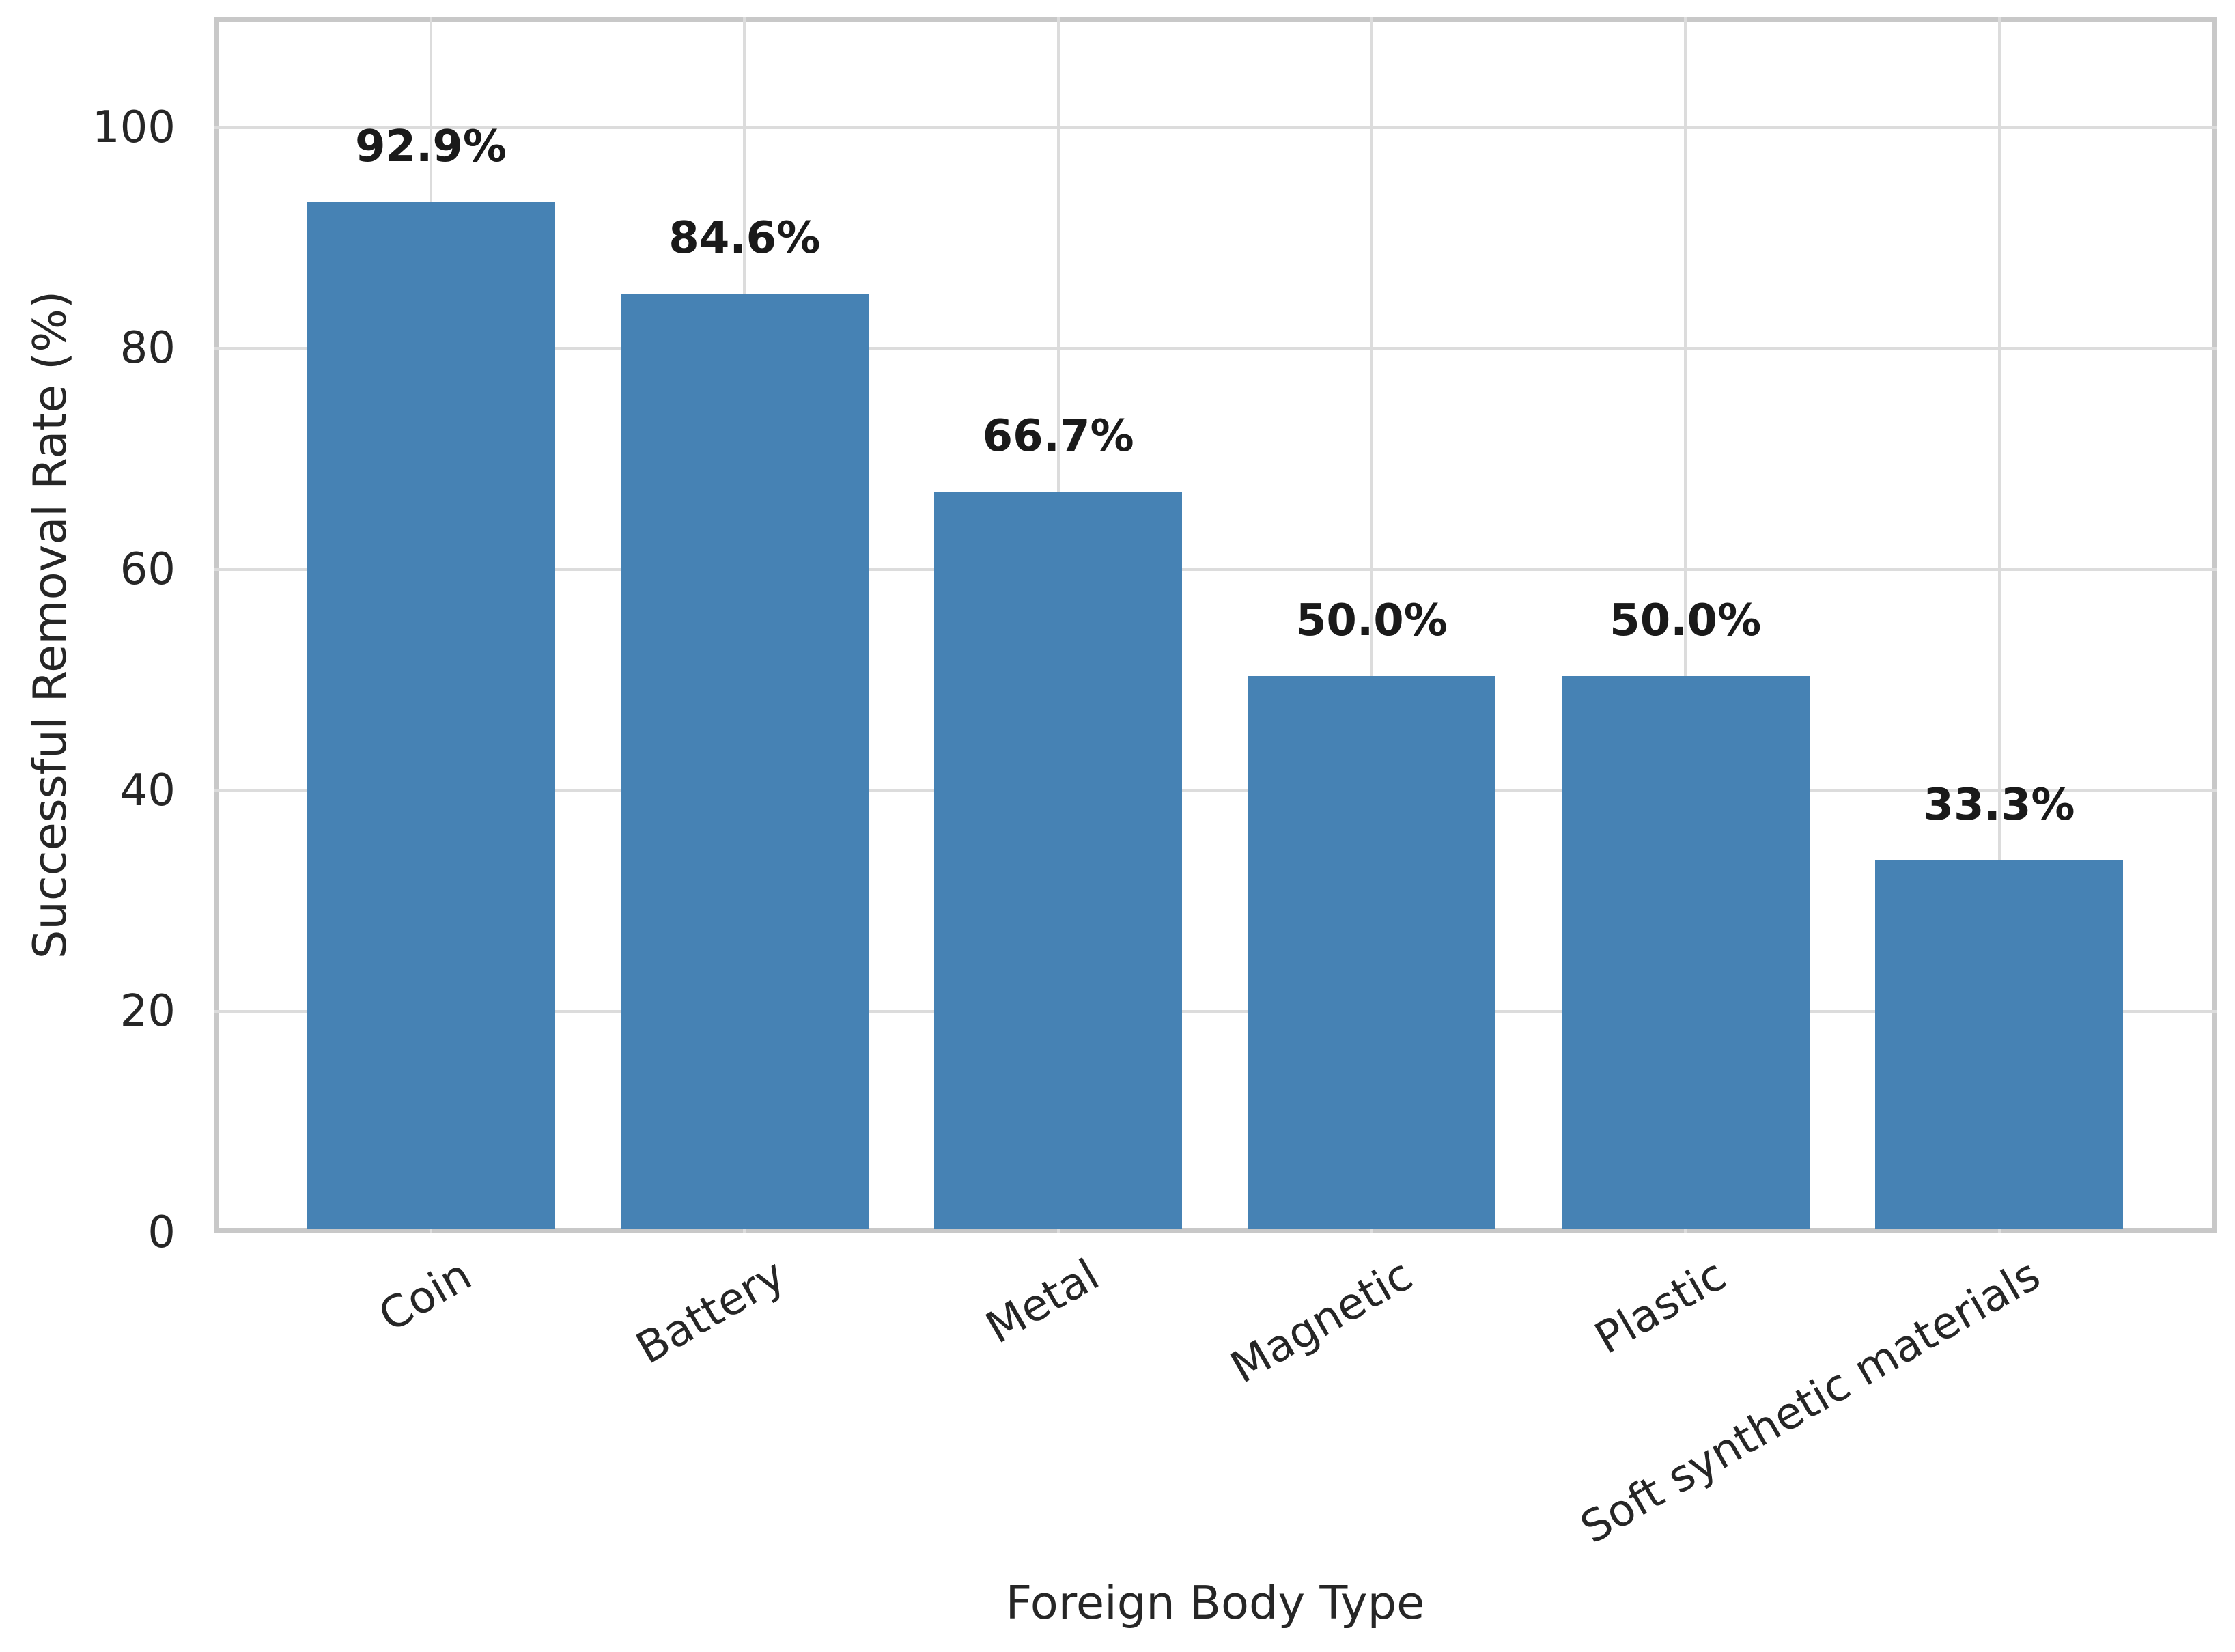 The width and height of the screenshot is (2235, 1652). I want to click on bar-value-label-metal: 66.7%, so click(1058, 436).